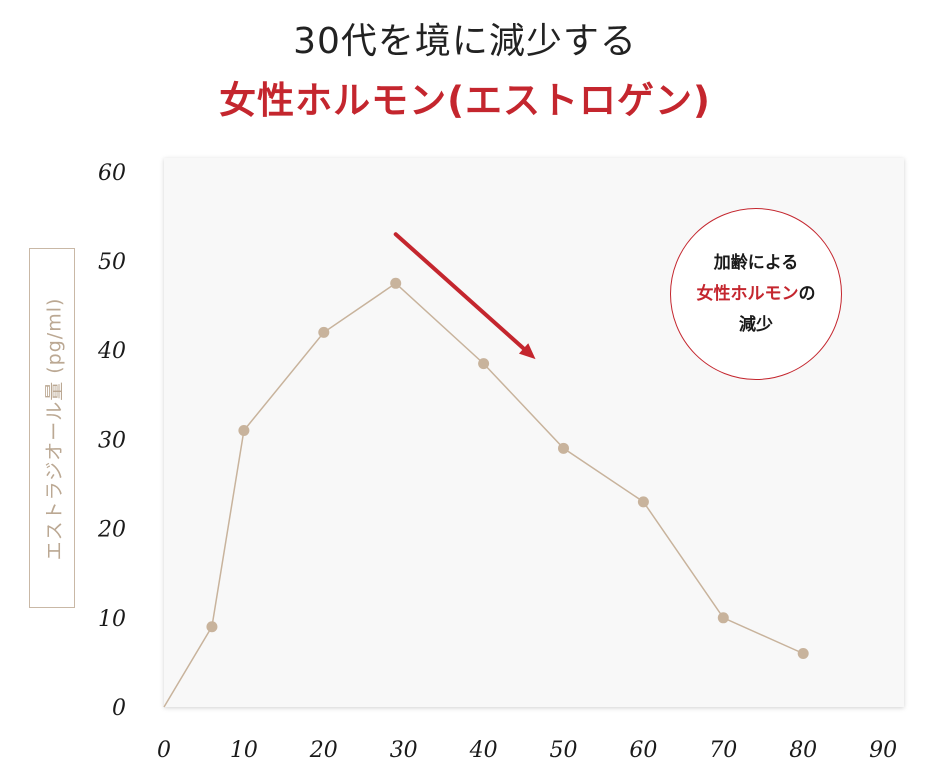 The image size is (930, 770). Describe the element at coordinates (119, 708) in the screenshot. I see `y-tick-label: 0` at that location.